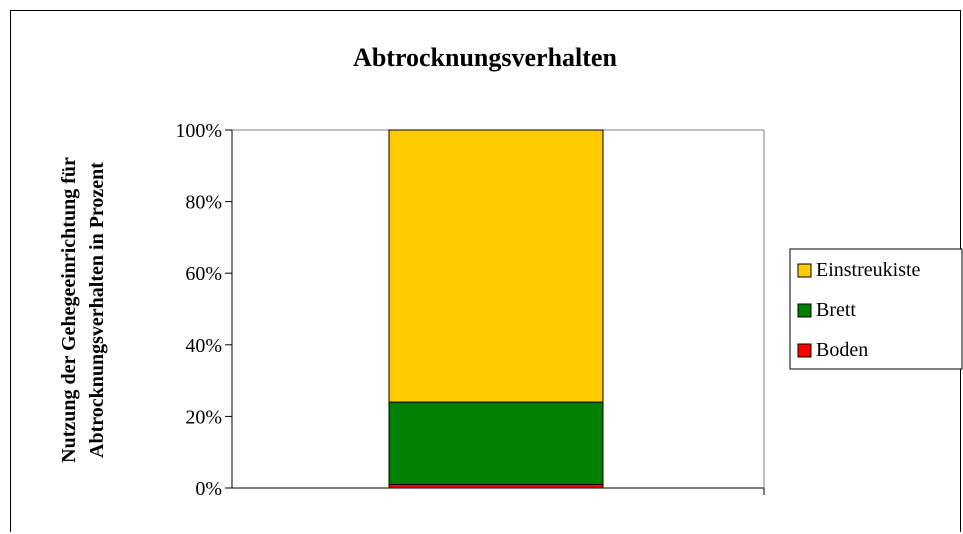 The width and height of the screenshot is (963, 534). I want to click on chart-title: Abtrocknungsverhalten, so click(485, 57).